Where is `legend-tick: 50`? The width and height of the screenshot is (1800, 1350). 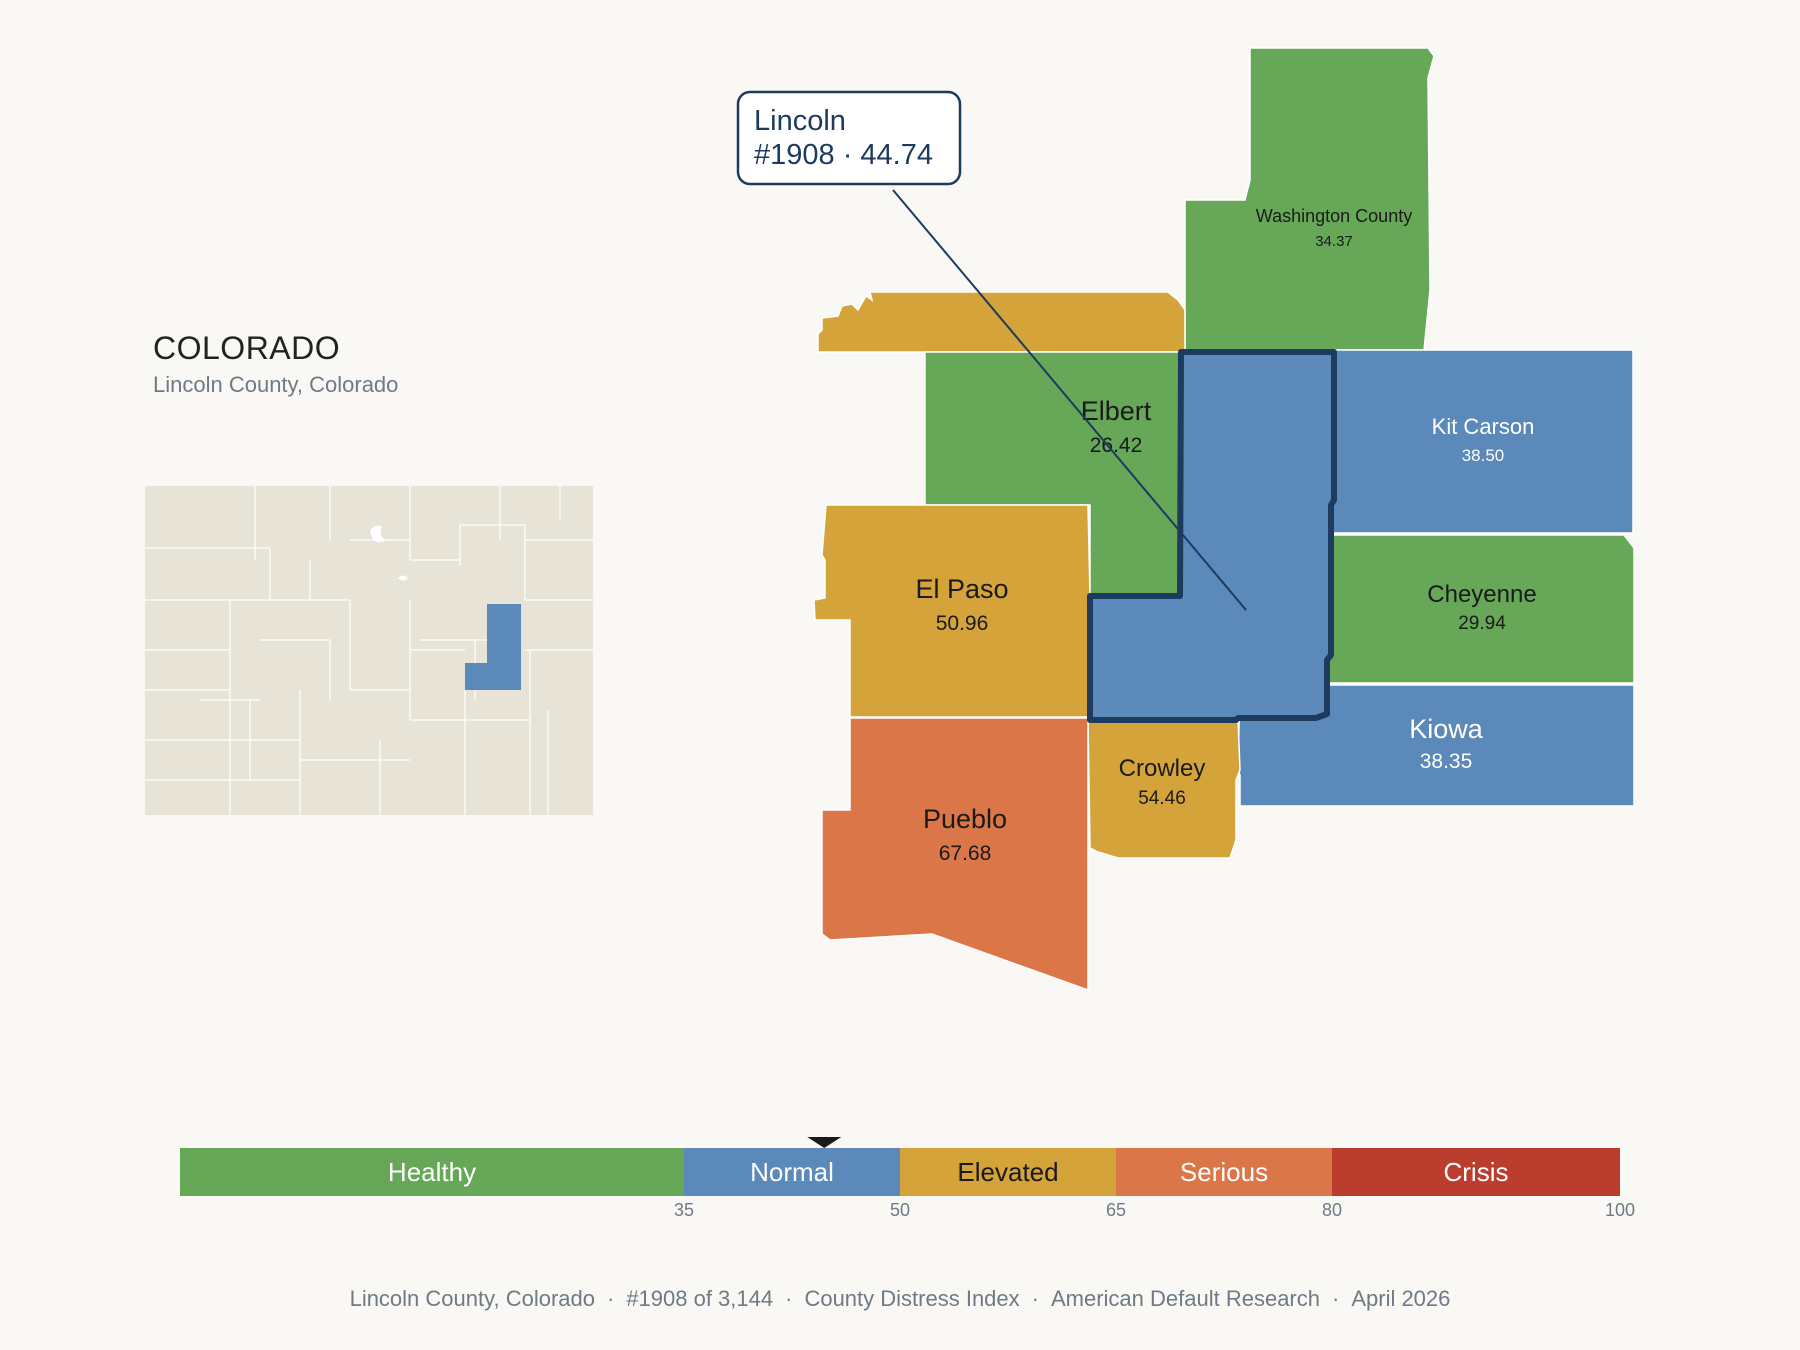
legend-tick: 50 is located at coordinates (900, 1210).